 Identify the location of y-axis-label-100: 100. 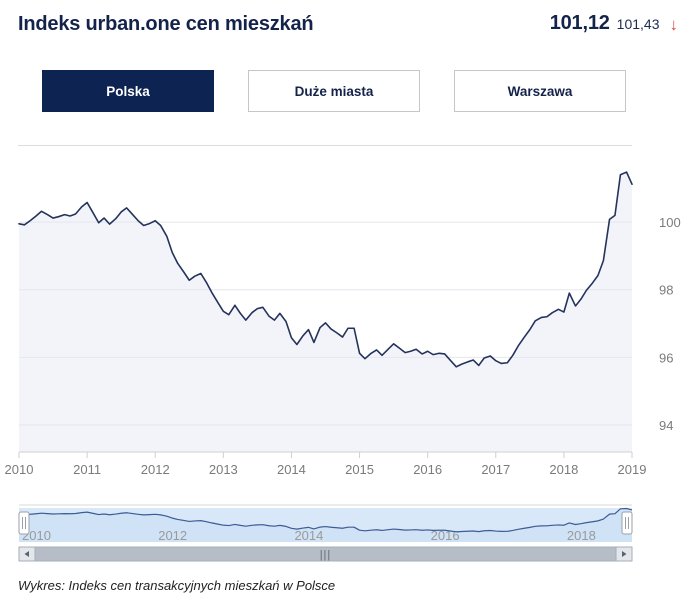
(670, 222).